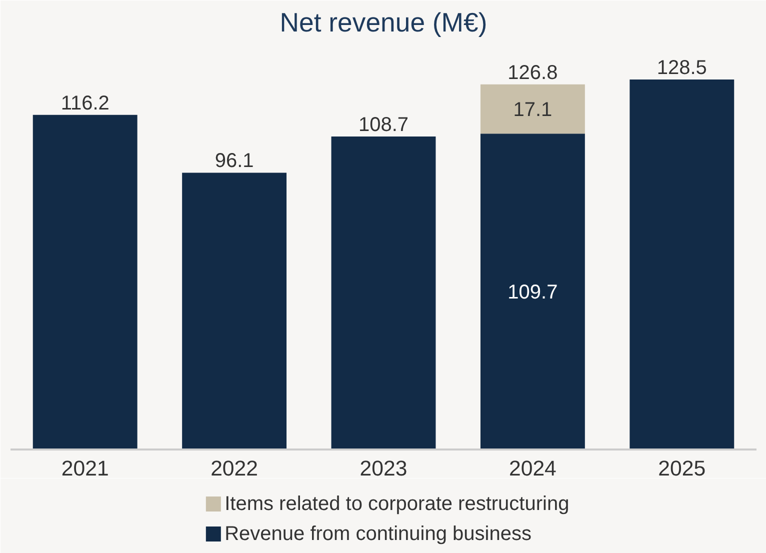 Image resolution: width=766 pixels, height=553 pixels. I want to click on total-label: 116.2, so click(85, 103).